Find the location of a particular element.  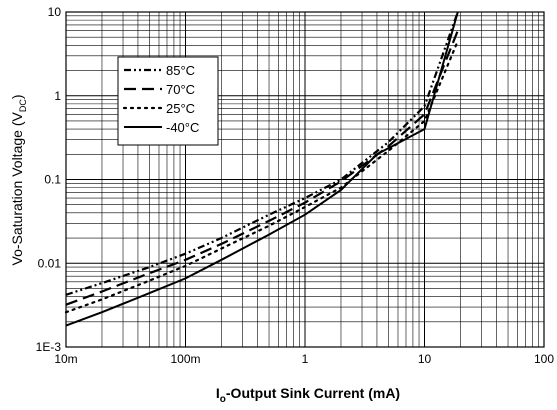

legend-label-value: 85 is located at coordinates (173, 70).